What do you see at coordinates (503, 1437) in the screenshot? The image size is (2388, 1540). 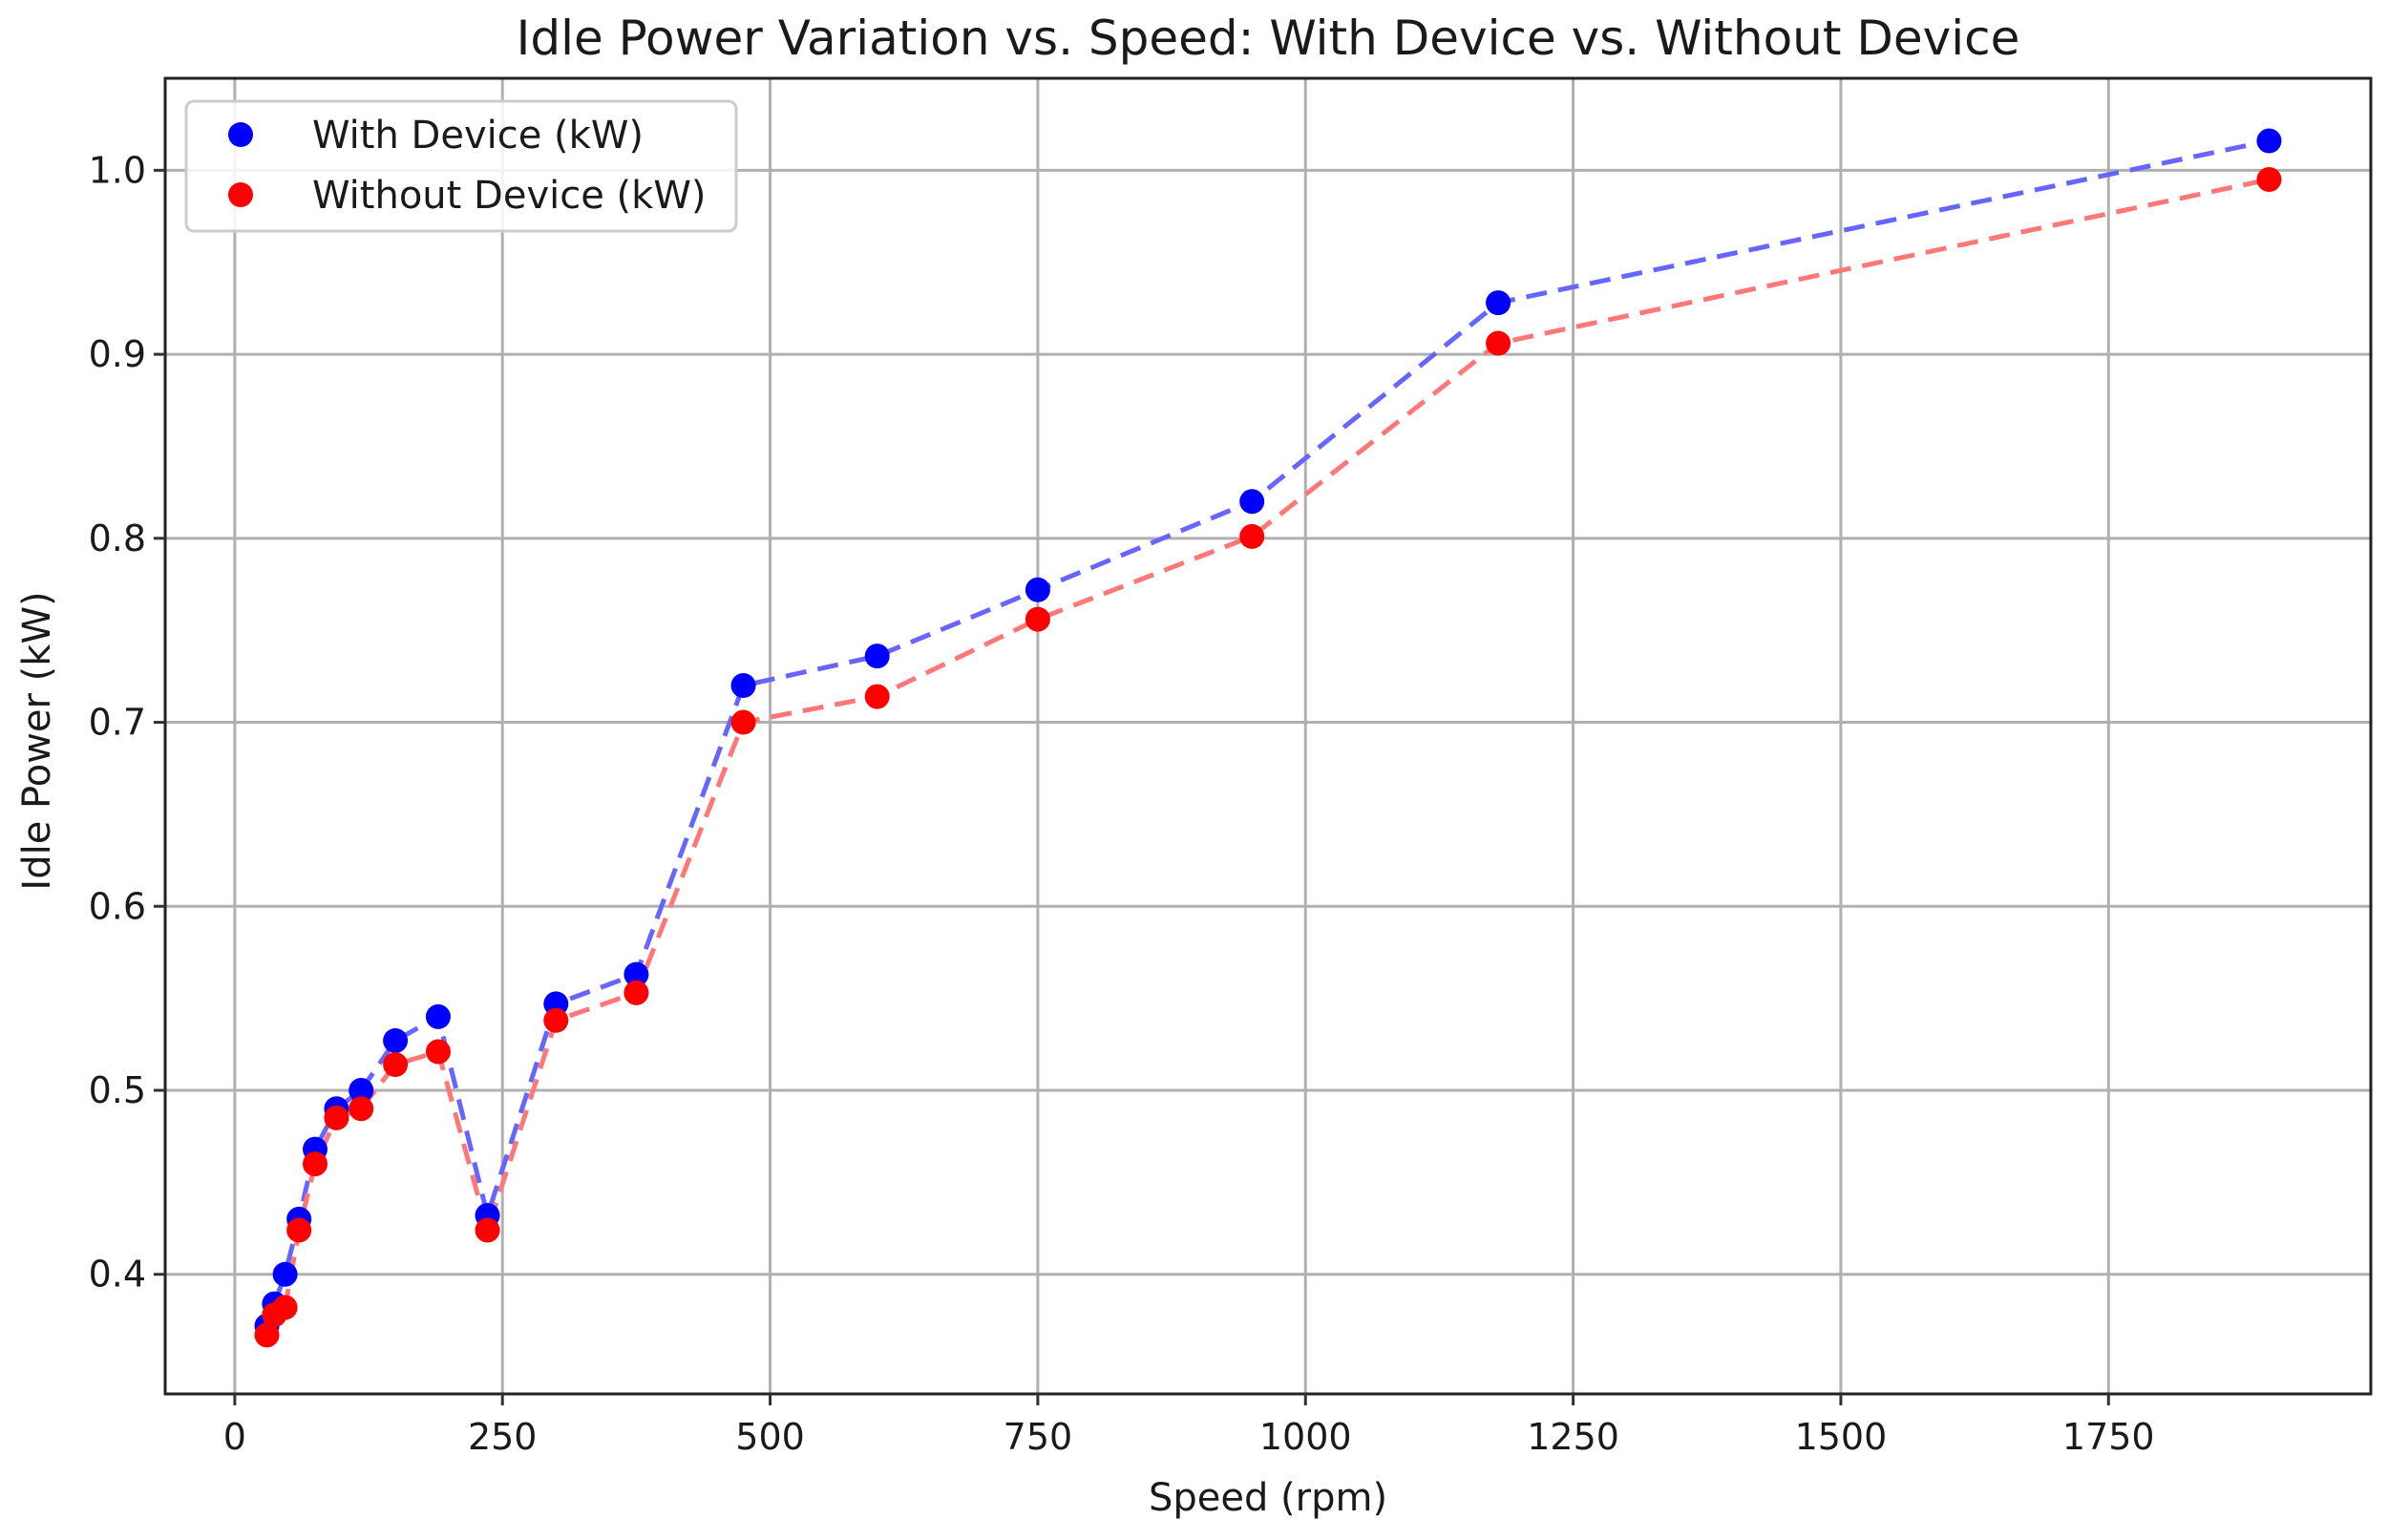 I see `x-tick-label: 250` at bounding box center [503, 1437].